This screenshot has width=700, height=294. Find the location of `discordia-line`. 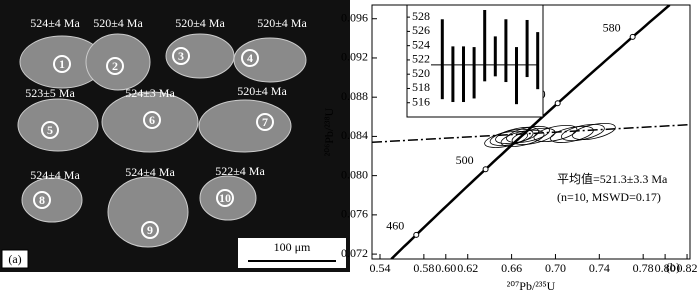

discordia-line is located at coordinates (531, 133).